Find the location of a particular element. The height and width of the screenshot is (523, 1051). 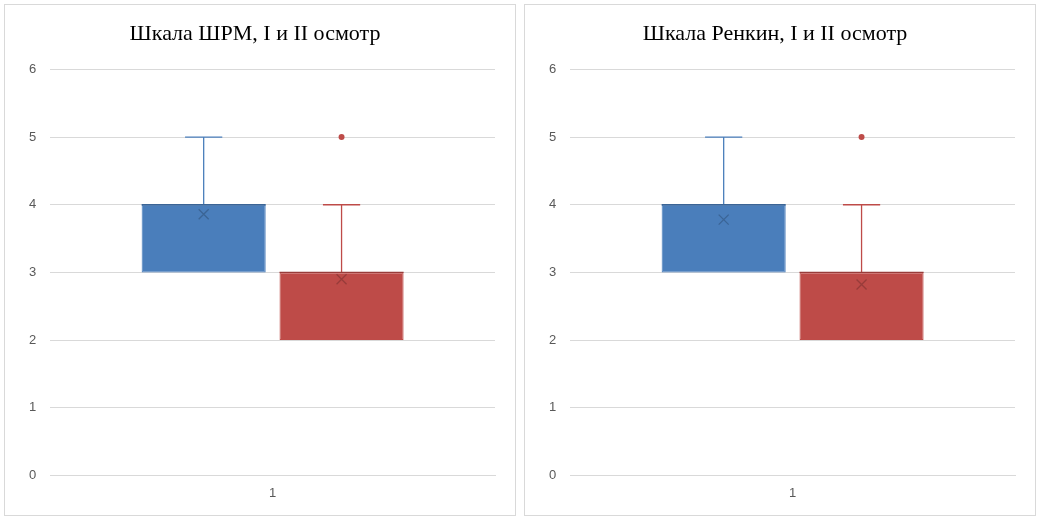

chart-title: Шкала Ренкин, I и II осмотр is located at coordinates (775, 32).